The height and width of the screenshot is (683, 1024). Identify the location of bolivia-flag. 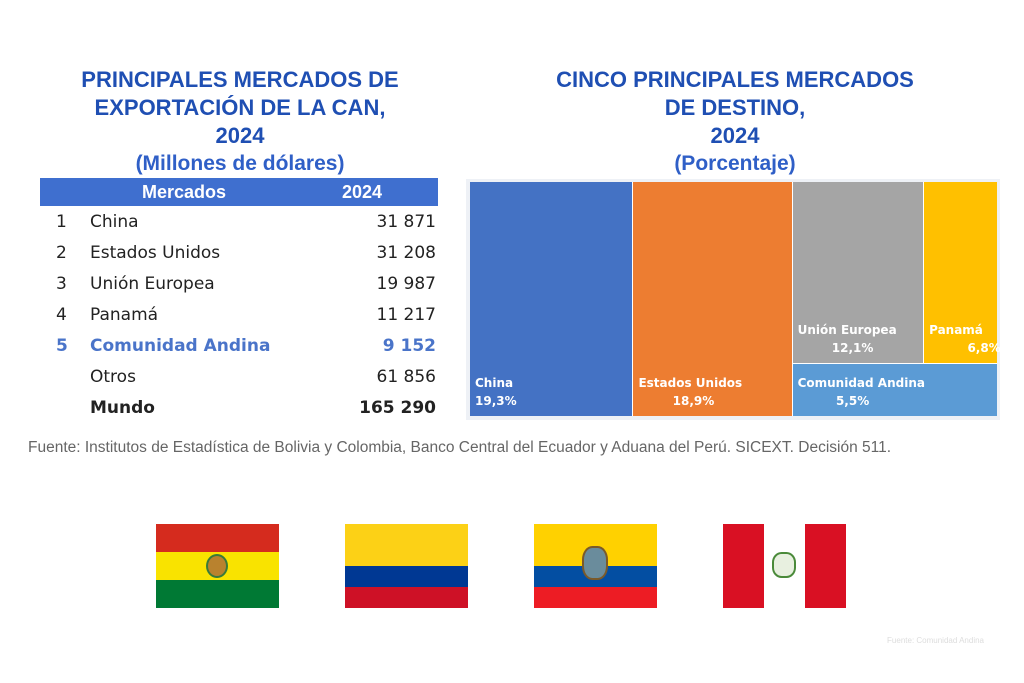
(217, 566).